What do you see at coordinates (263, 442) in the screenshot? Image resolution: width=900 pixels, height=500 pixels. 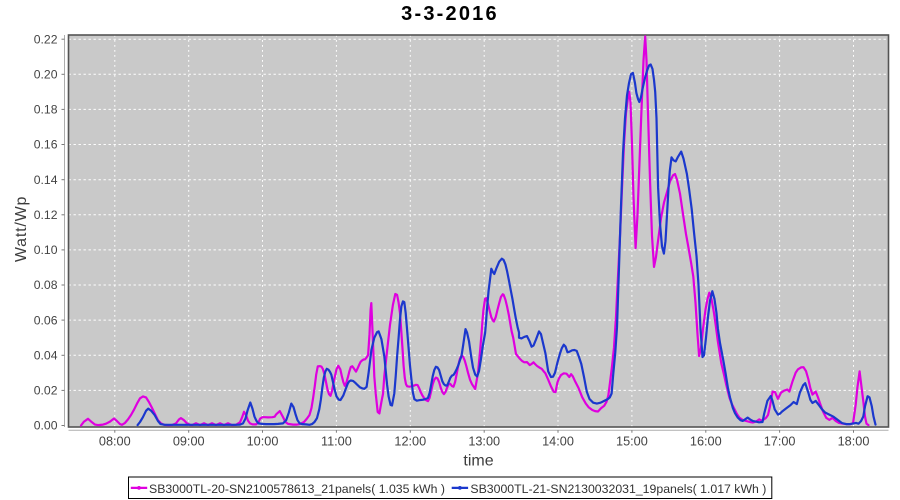 I see `svg-text: 10:00` at bounding box center [263, 442].